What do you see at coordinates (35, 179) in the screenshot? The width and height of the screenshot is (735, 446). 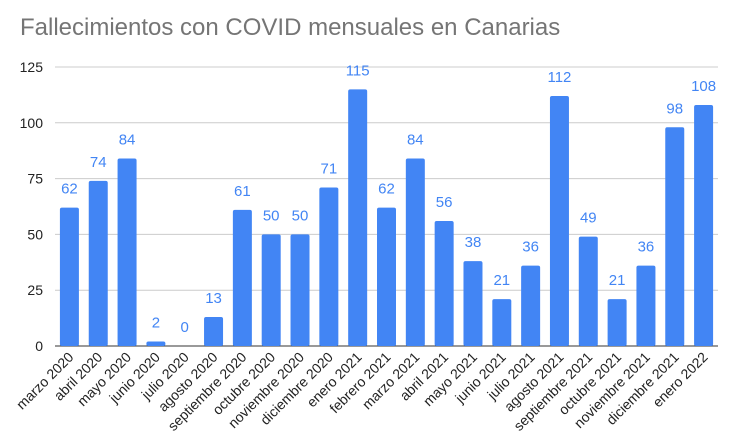 I see `y-tick-label: 75` at bounding box center [35, 179].